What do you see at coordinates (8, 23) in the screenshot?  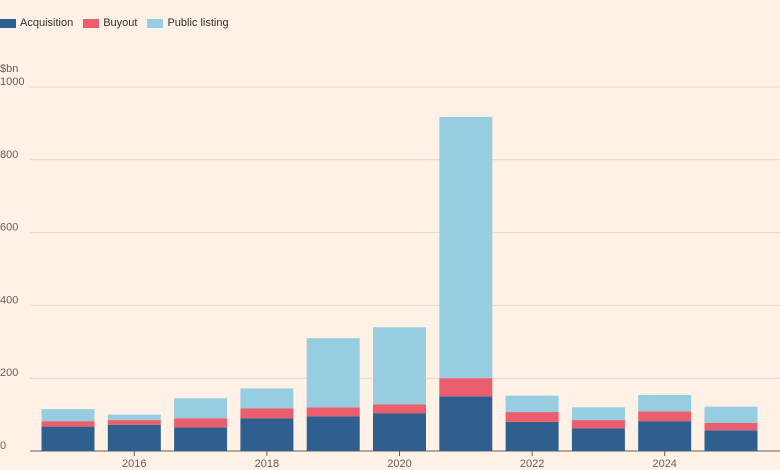 I see `legend-swatch-acquisition` at bounding box center [8, 23].